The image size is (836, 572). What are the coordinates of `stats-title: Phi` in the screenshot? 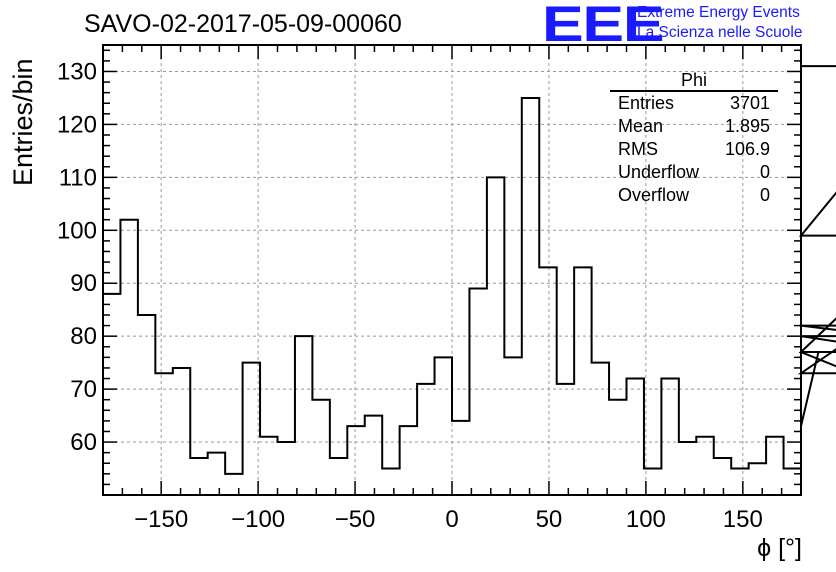 It's located at (694, 81).